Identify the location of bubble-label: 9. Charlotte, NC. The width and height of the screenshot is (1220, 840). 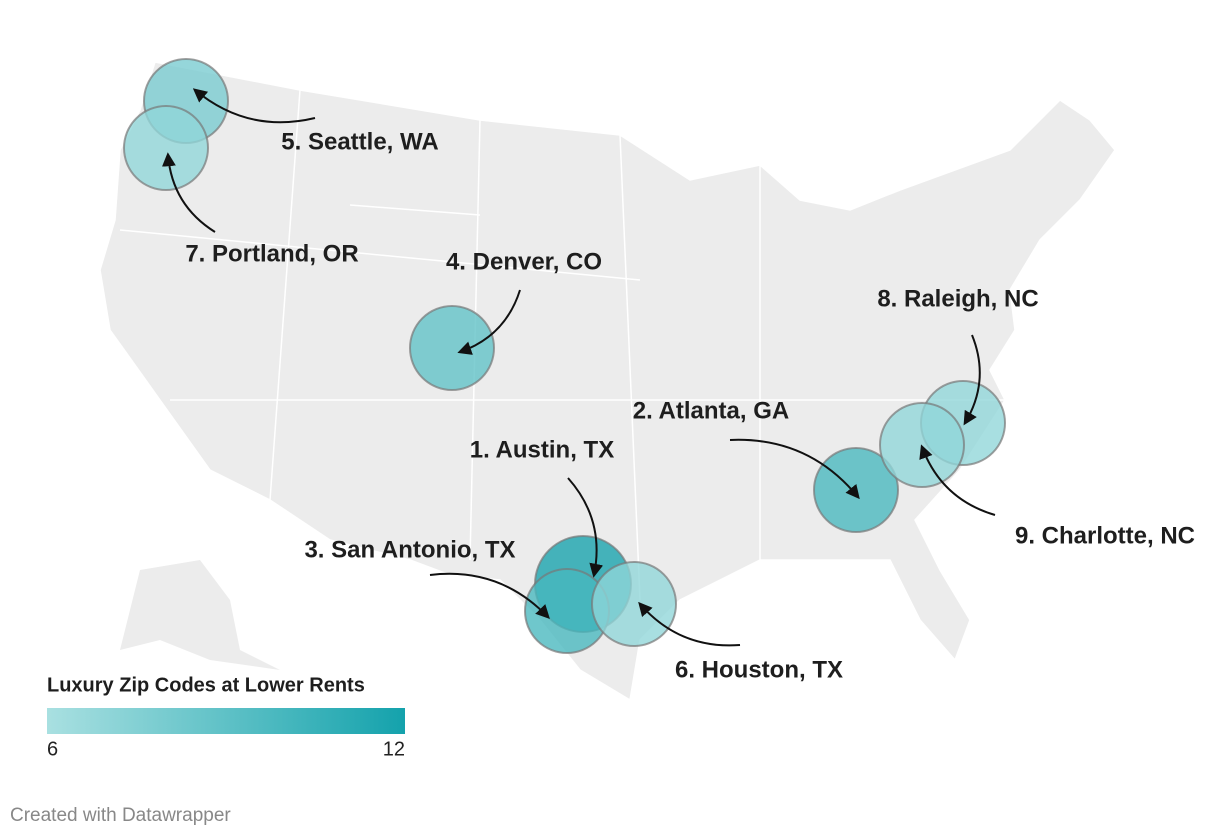
(1105, 535).